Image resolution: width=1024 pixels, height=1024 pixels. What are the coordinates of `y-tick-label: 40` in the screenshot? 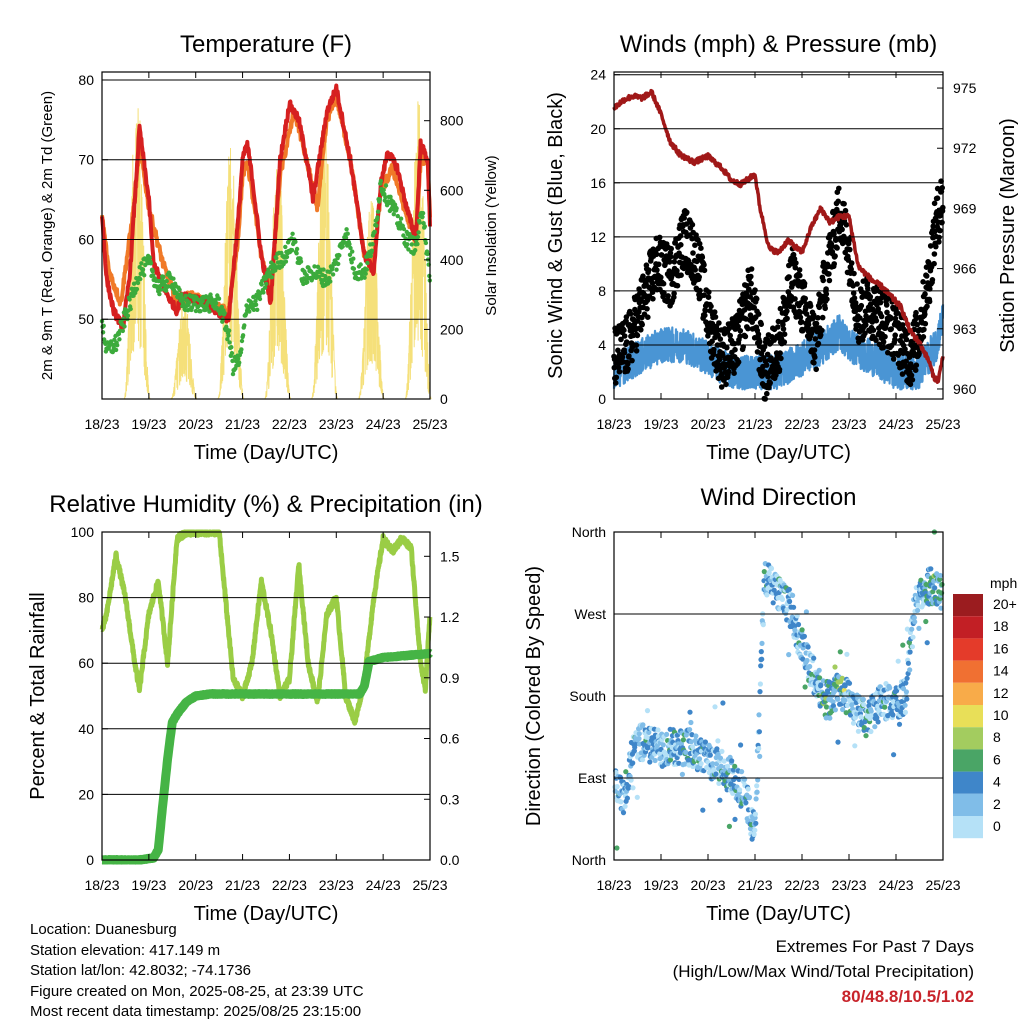 It's located at (86, 729).